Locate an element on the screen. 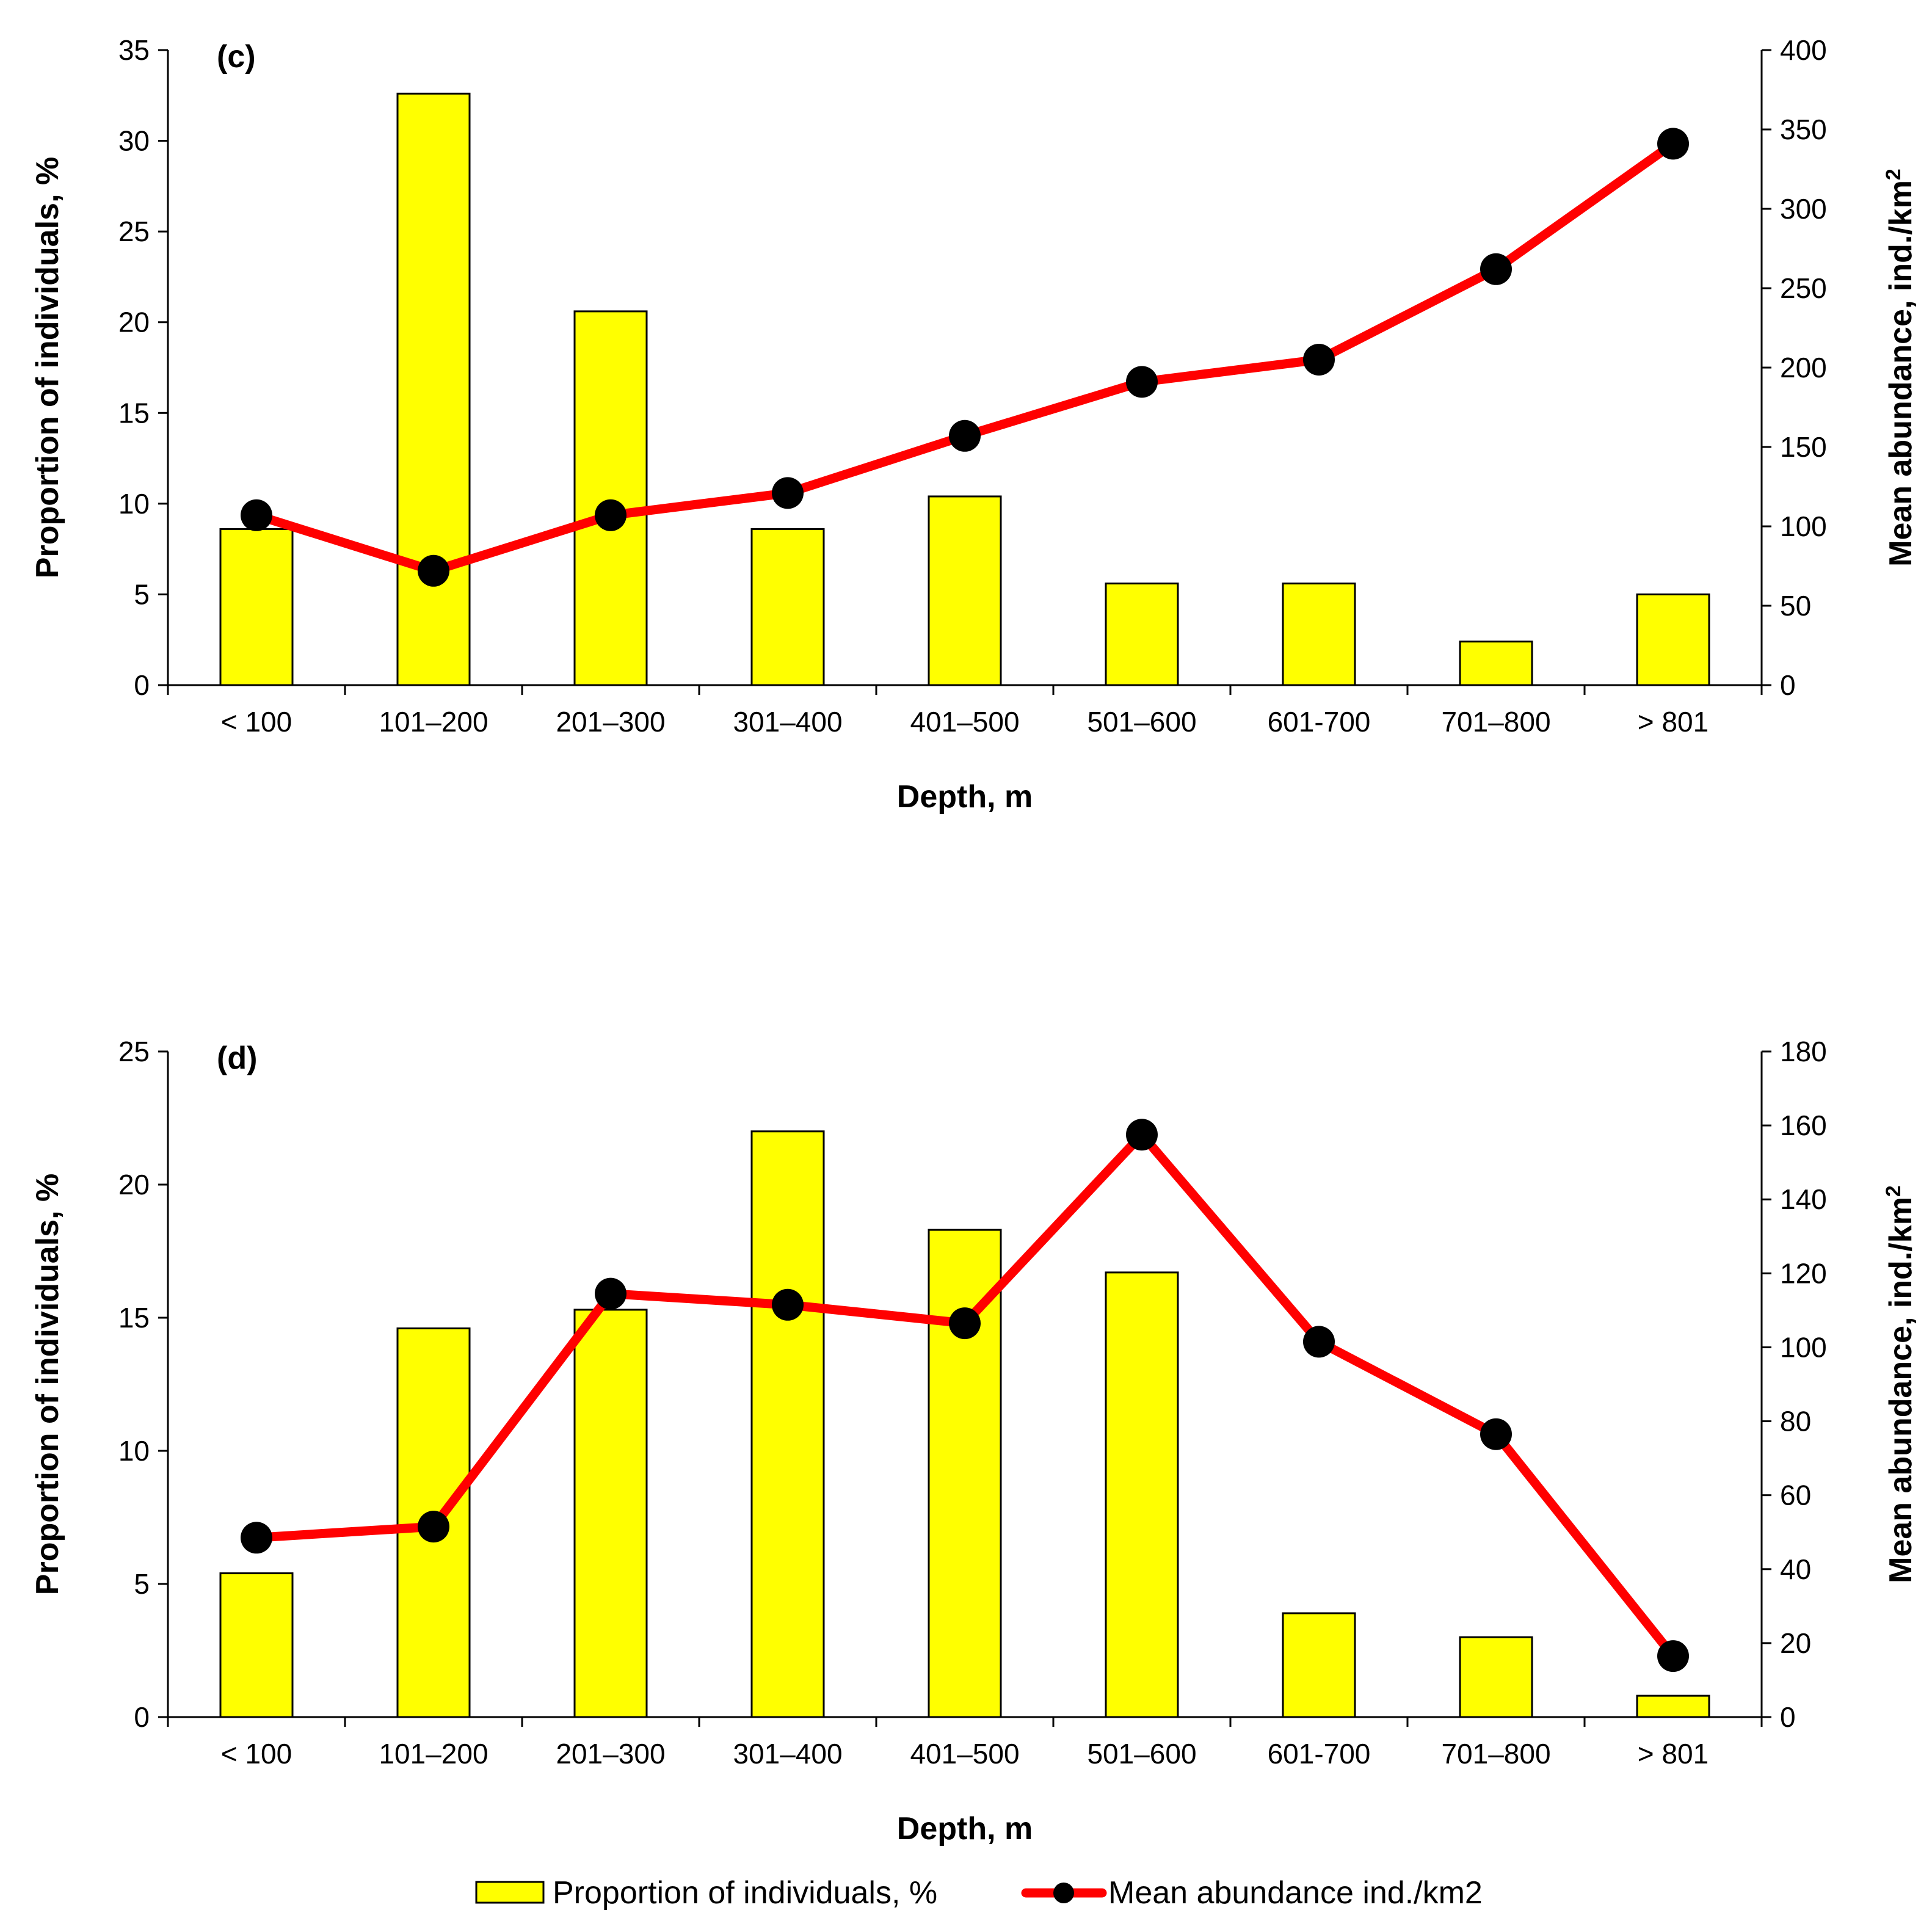  legend-line-label: Mean abundance ind./km2 is located at coordinates (1295, 1893).